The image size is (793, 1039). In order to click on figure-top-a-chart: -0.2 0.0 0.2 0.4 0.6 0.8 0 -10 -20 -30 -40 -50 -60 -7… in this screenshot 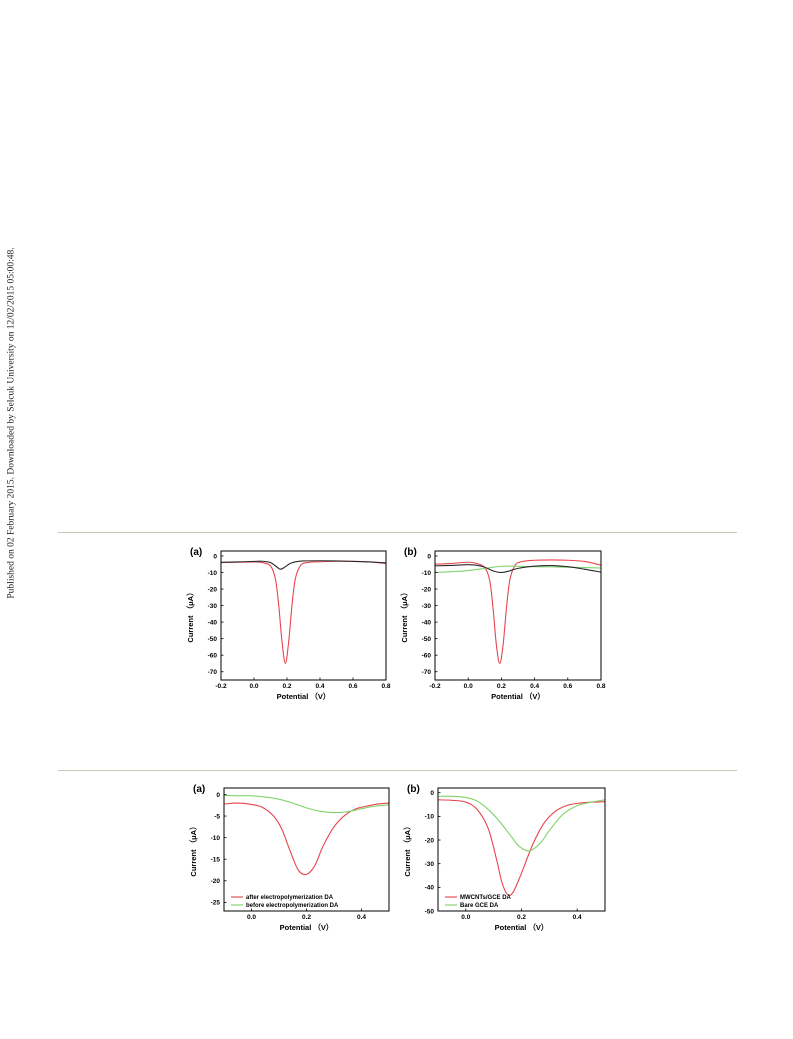, I will do `click(288, 624)`.